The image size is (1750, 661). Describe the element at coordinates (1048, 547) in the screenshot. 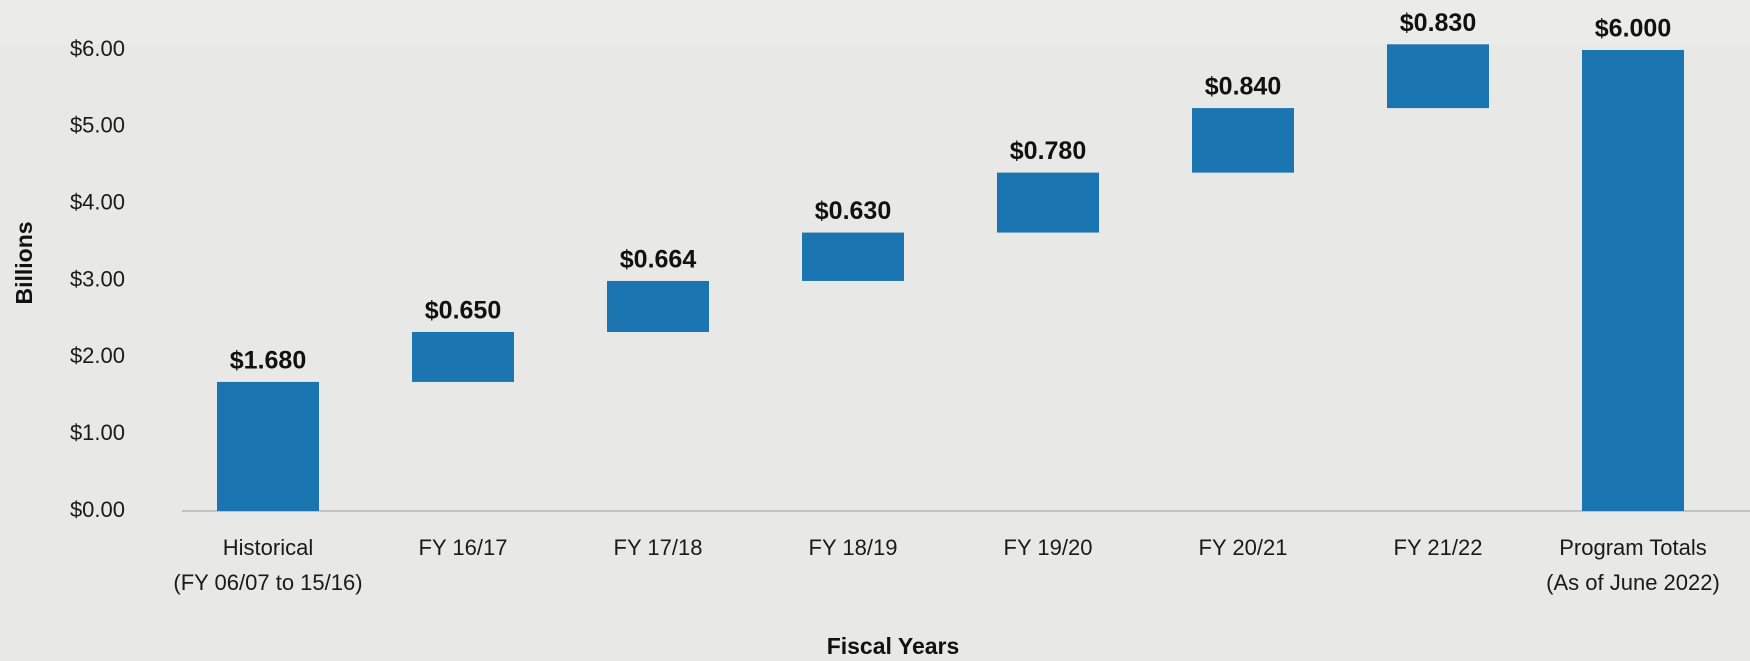

I see `x-tick-label: FY 19/20` at that location.